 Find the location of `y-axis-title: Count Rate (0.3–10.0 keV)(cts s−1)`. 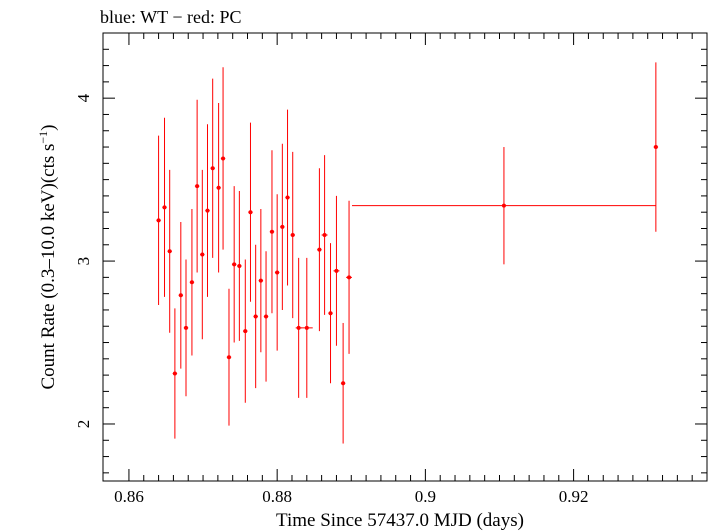

y-axis-title: Count Rate (0.3–10.0 keV)(cts s−1) is located at coordinates (47, 256).